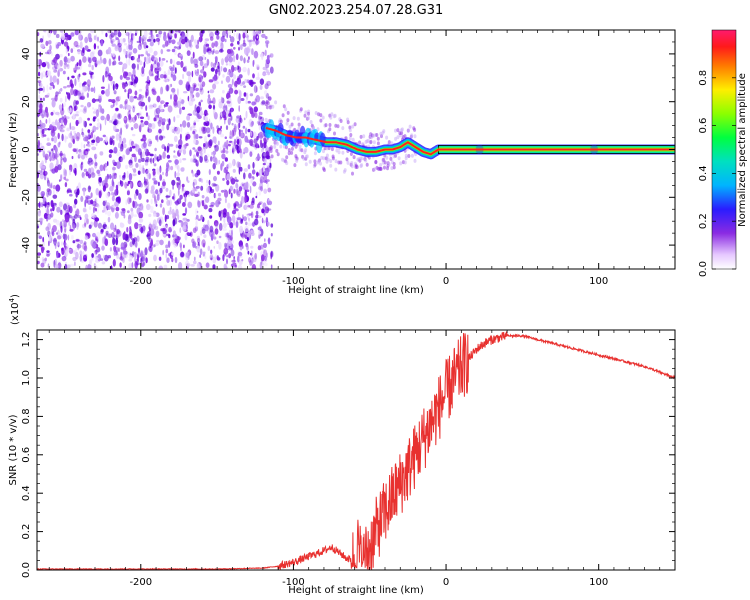 This screenshot has height=600, width=750. I want to click on colorbar-tick-label: 0.8, so click(703, 78).